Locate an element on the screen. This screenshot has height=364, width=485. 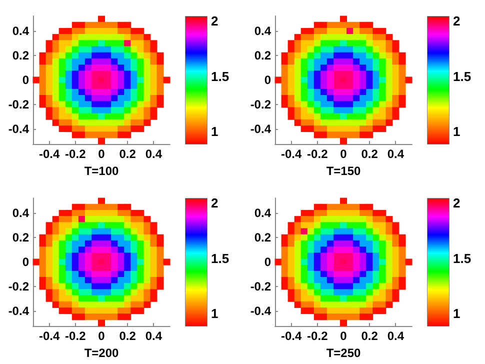
x-axis-title: T=100 is located at coordinates (102, 171).